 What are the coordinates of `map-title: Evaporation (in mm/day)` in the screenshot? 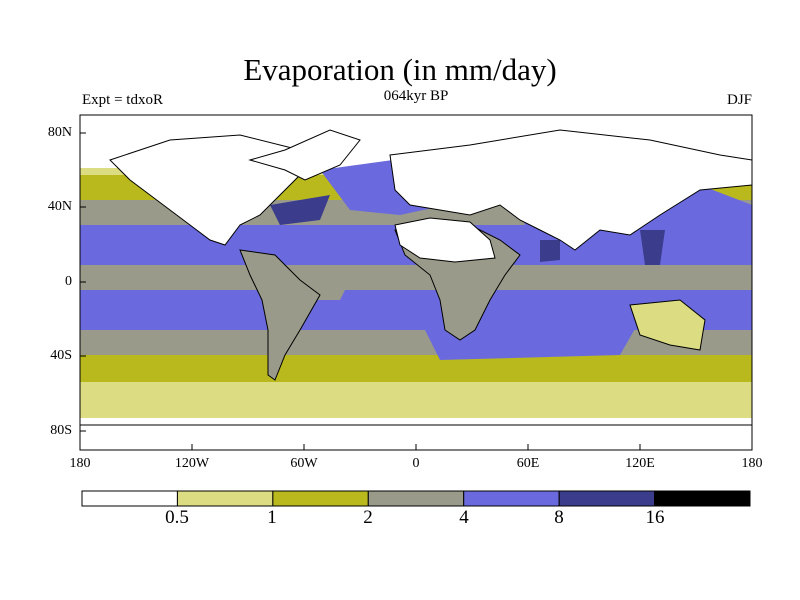 It's located at (400, 69).